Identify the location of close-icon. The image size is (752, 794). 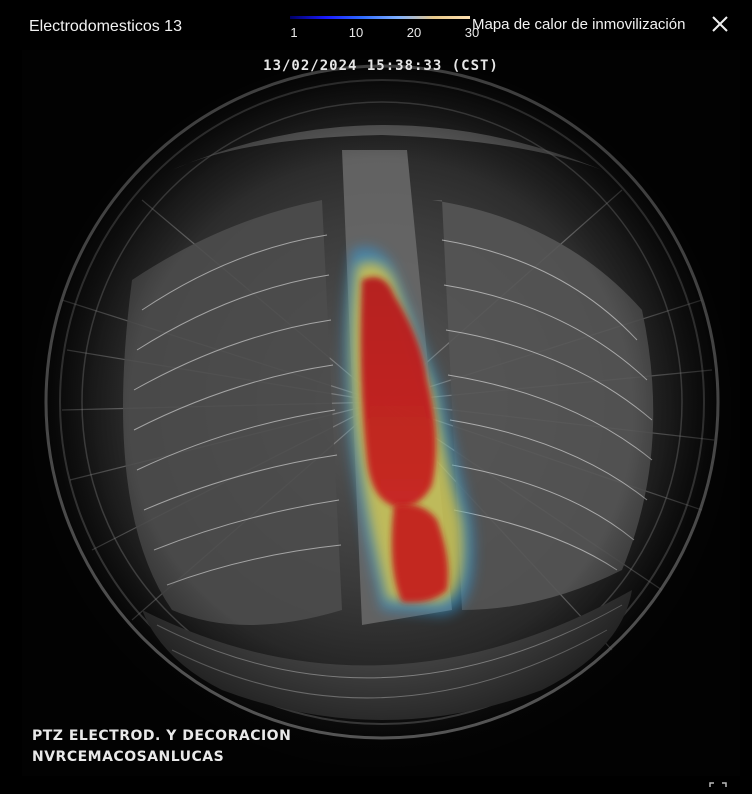
(720, 24).